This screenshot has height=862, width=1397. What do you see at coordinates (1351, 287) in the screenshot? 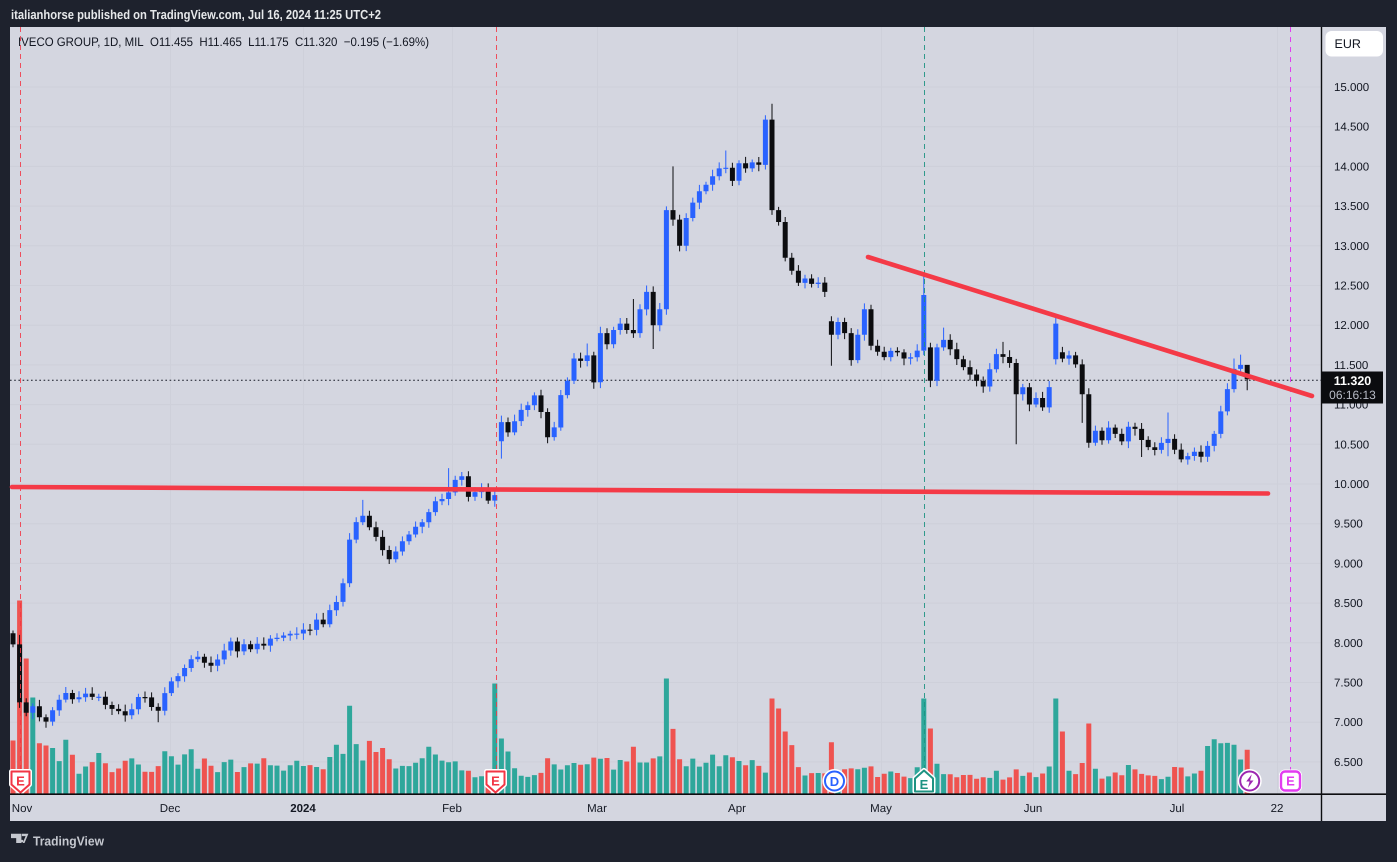
I see `svg-text: 12.500` at bounding box center [1351, 287].